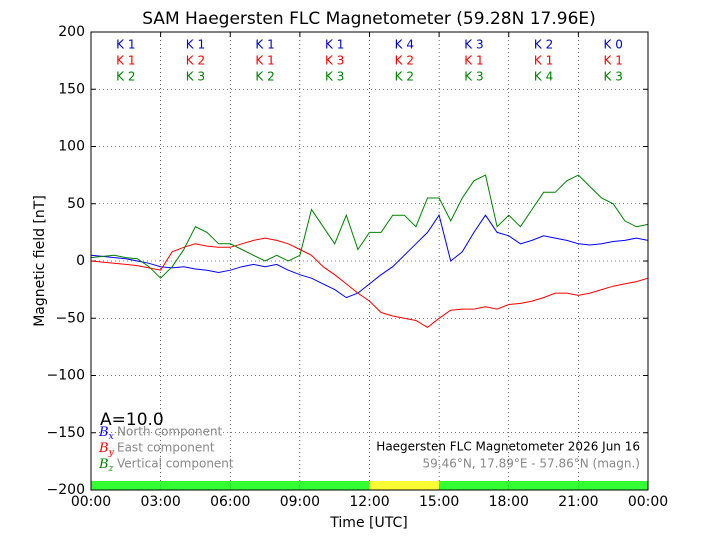  What do you see at coordinates (66, 433) in the screenshot?
I see `y-tick-label: −150` at bounding box center [66, 433].